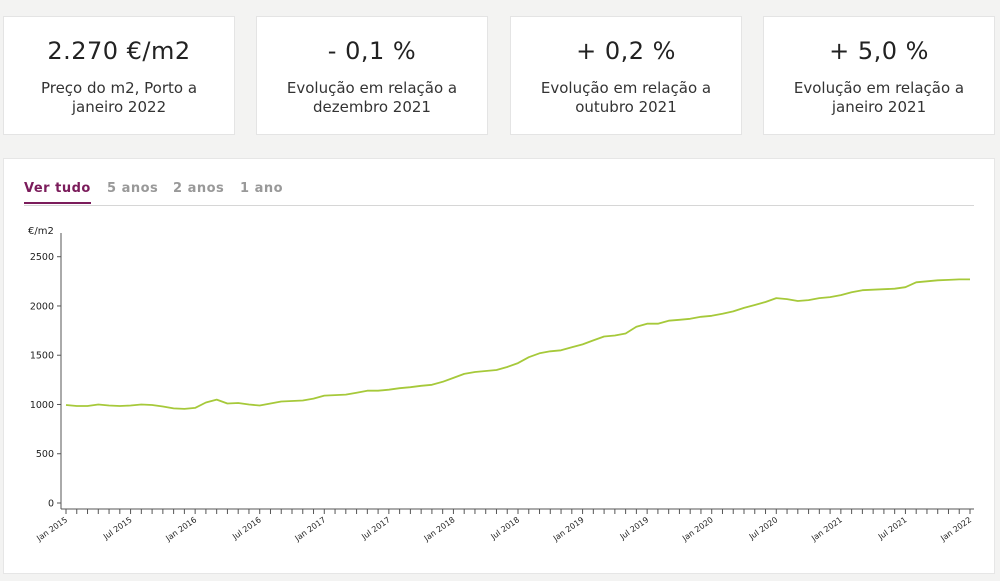 The width and height of the screenshot is (1000, 581). What do you see at coordinates (41, 231) in the screenshot?
I see `y-axis-label: €/m2` at bounding box center [41, 231].